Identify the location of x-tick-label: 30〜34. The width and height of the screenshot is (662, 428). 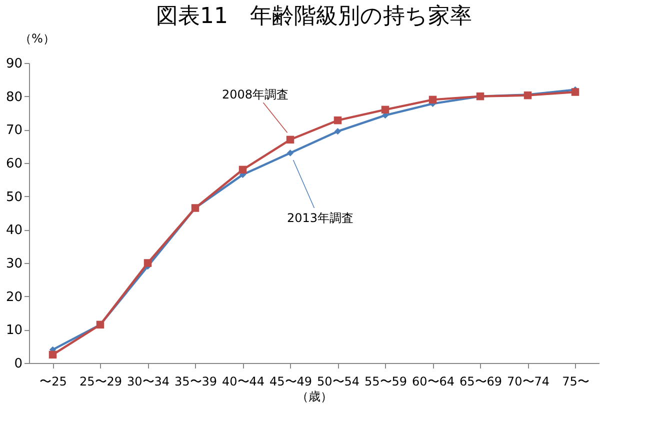
(148, 381).